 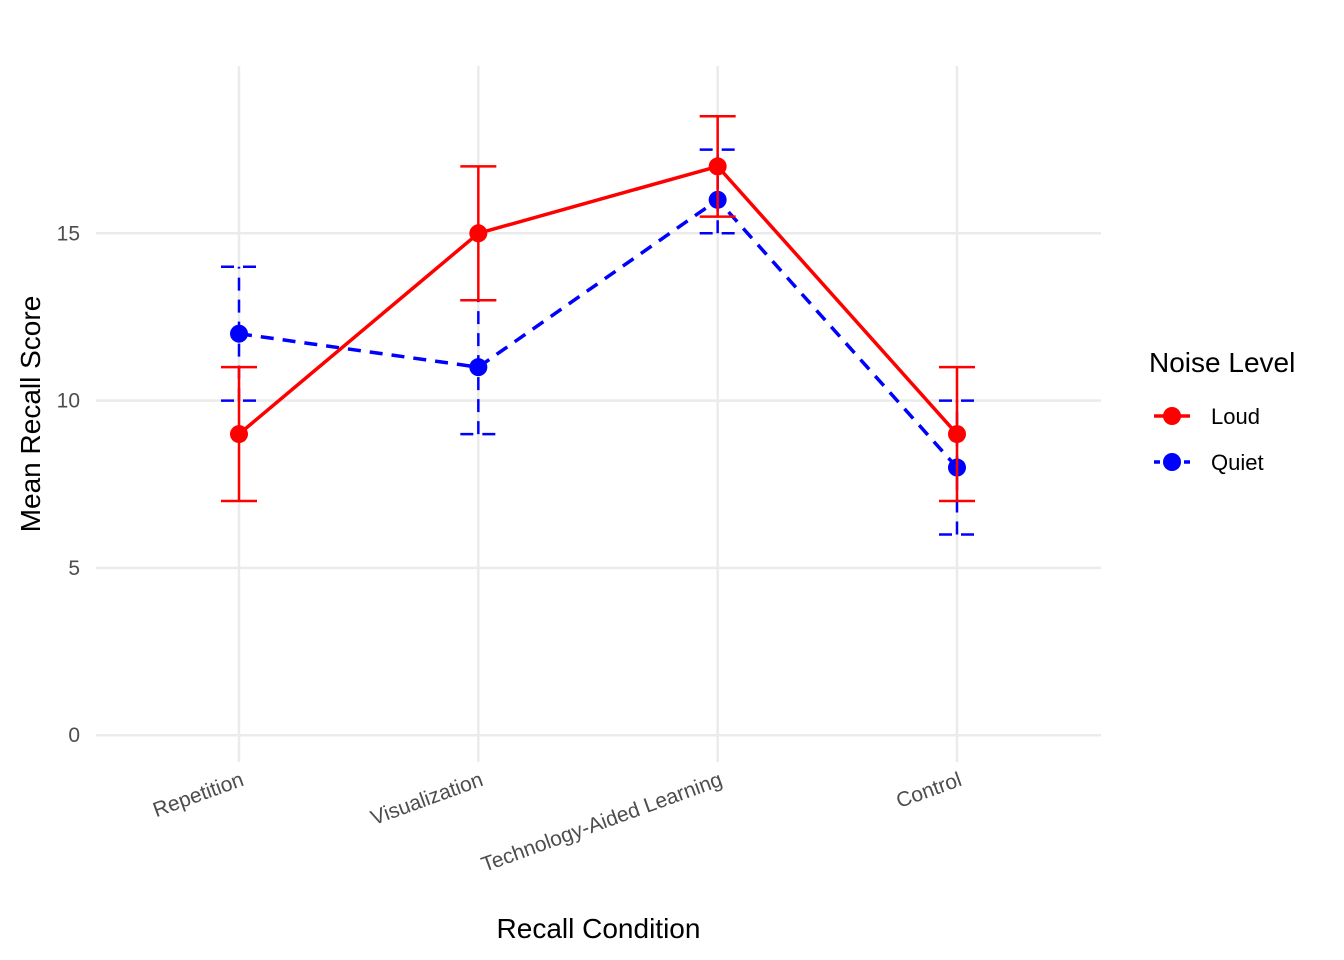 I want to click on x-tick-label: Technology-Aided Learning, so click(x=601, y=822).